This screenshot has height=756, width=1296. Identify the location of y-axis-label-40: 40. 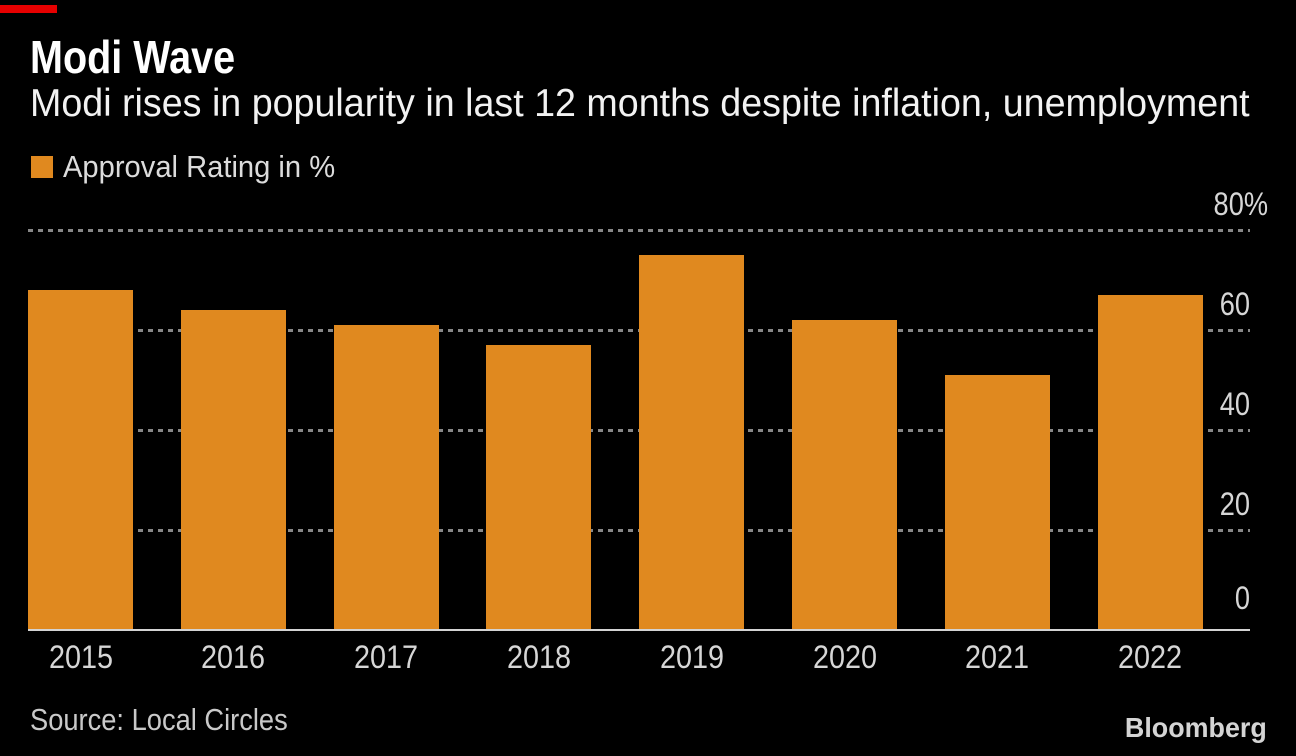
(1234, 404).